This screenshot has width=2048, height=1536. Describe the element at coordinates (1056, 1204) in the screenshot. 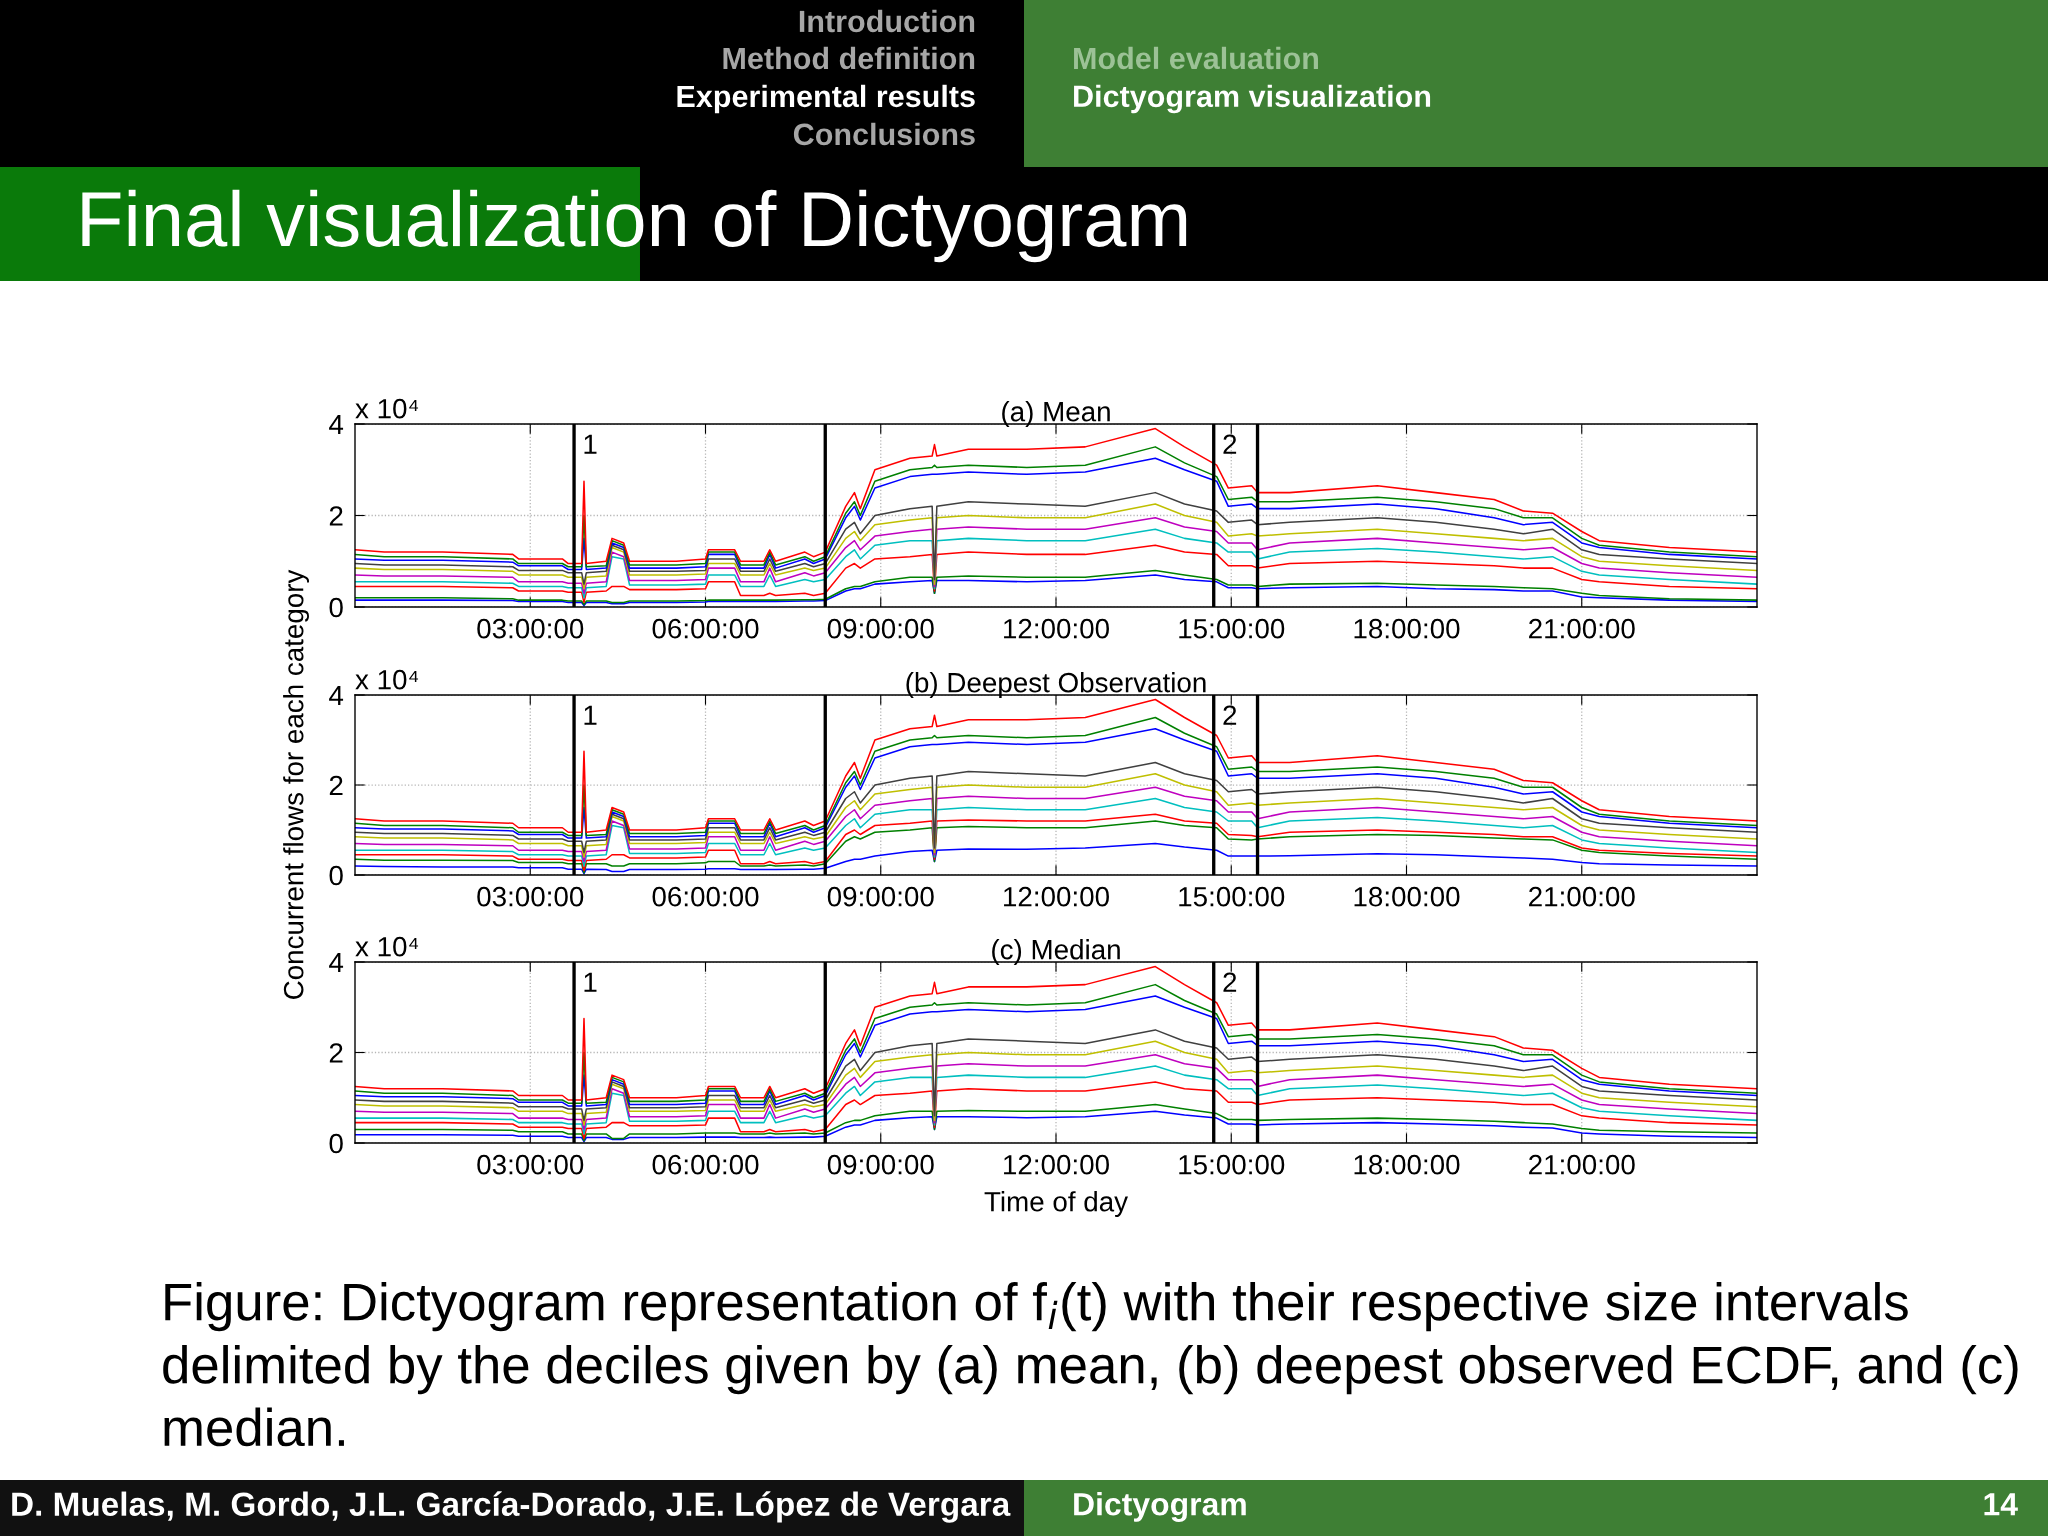

I see `x-axis-title: Time of day` at that location.